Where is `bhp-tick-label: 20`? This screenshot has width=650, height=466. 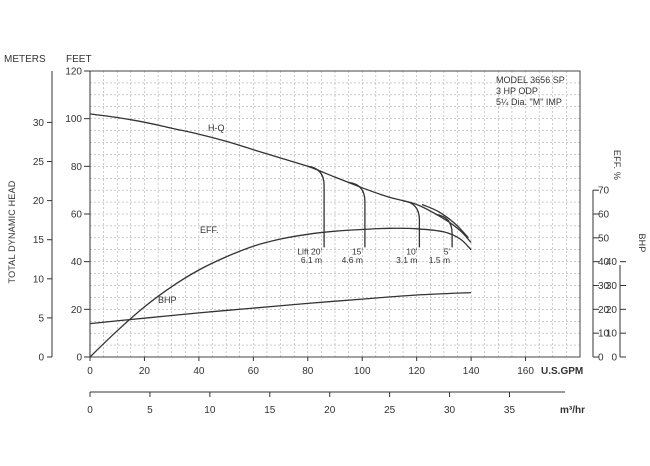 bhp-tick-label: 20 is located at coordinates (612, 310).